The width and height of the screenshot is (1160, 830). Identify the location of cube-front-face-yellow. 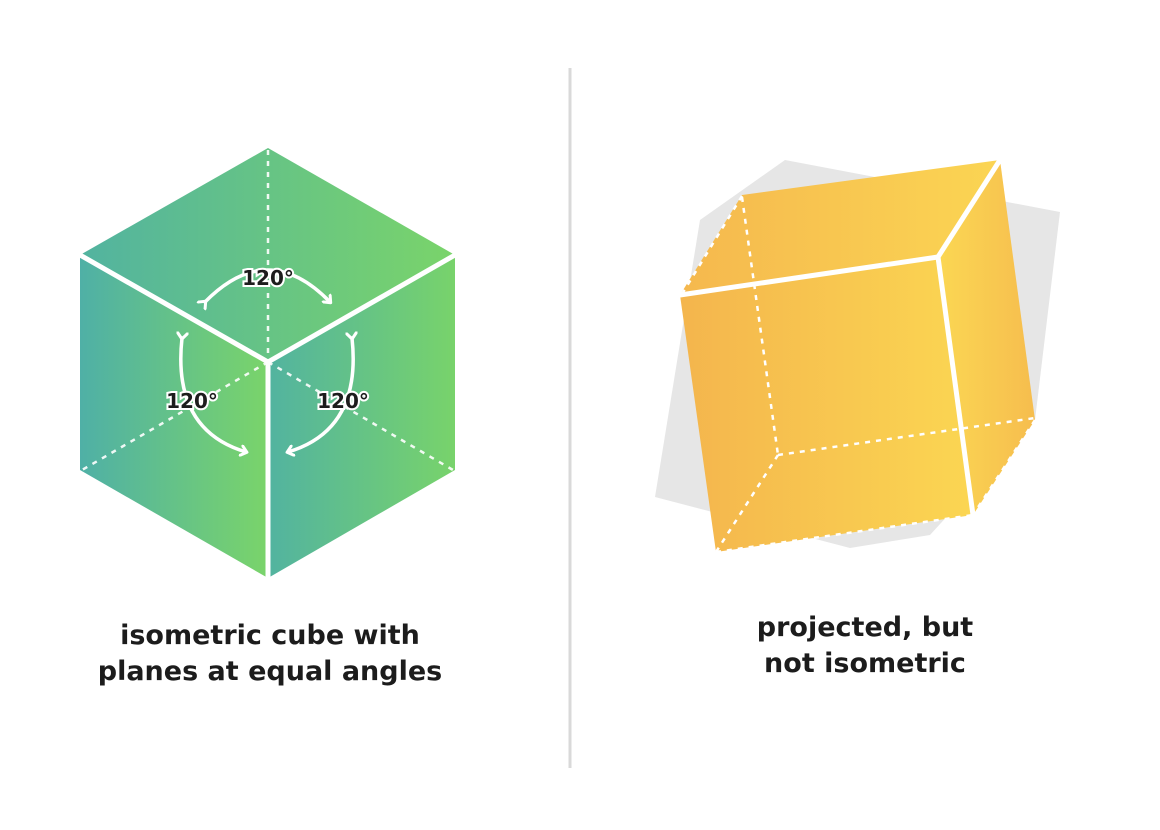
(826, 404).